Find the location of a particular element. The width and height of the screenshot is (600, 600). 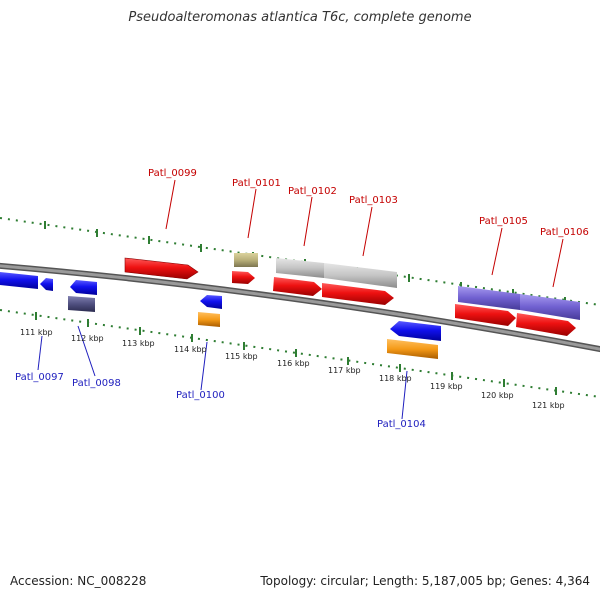

tick-label: 116 kbp is located at coordinates (293, 363).